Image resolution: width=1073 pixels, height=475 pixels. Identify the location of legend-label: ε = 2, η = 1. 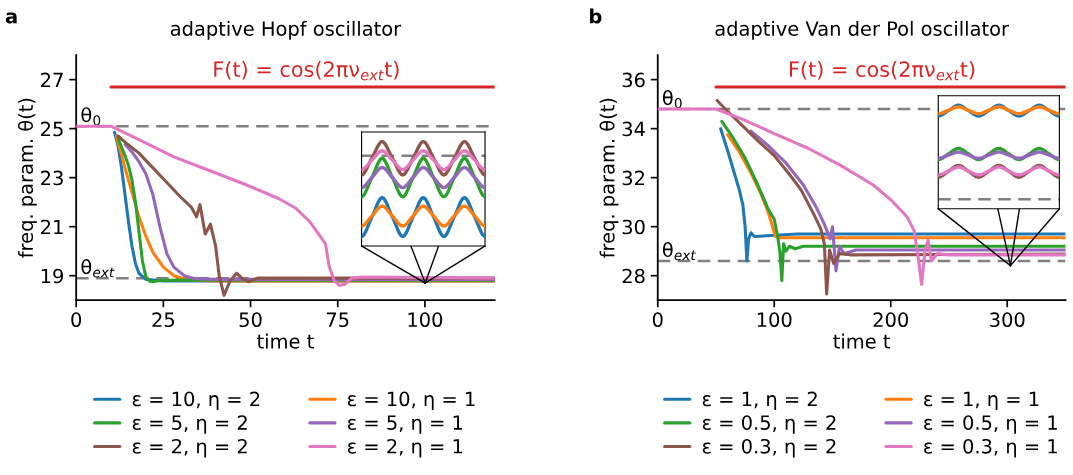
(405, 448).